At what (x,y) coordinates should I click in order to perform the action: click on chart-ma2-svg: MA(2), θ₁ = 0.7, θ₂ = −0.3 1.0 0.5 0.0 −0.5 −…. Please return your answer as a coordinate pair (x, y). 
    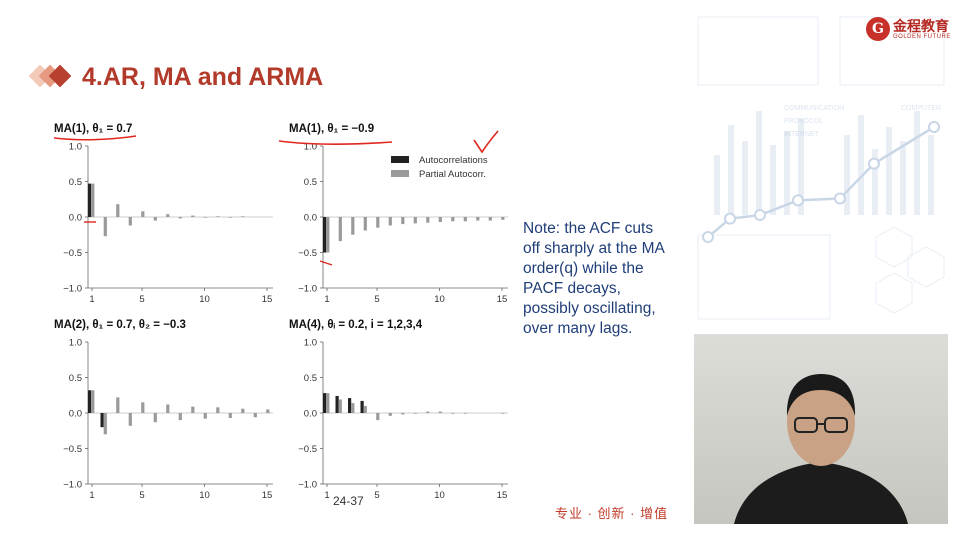
    Looking at the image, I should click on (163, 410).